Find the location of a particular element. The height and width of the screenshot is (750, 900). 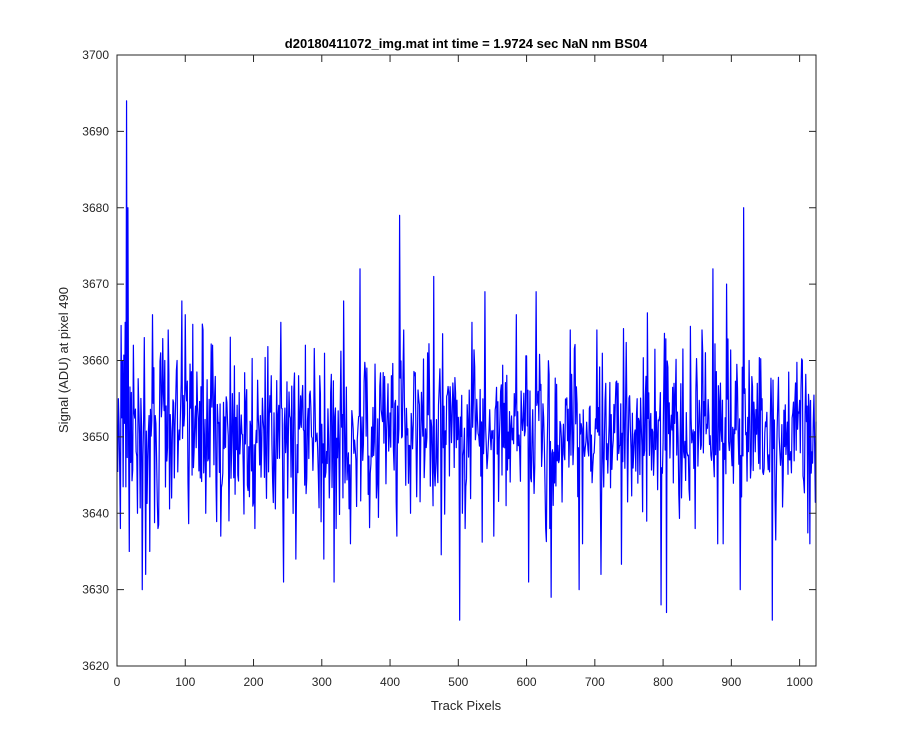

y-tick-label: 3640 is located at coordinates (95, 513).